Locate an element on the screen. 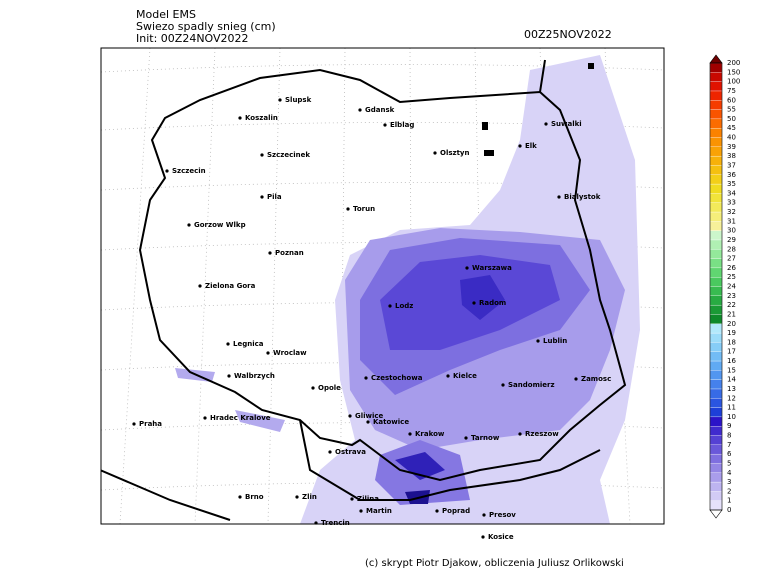 The height and width of the screenshot is (576, 768). legend-label: 60 is located at coordinates (731, 100).